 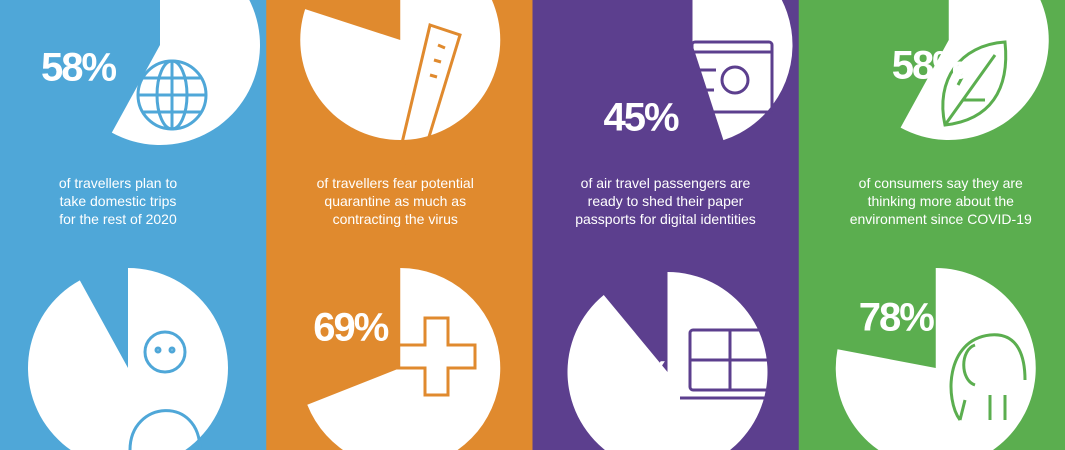 What do you see at coordinates (395, 201) in the screenshot?
I see `caption-line: quarantine as much as` at bounding box center [395, 201].